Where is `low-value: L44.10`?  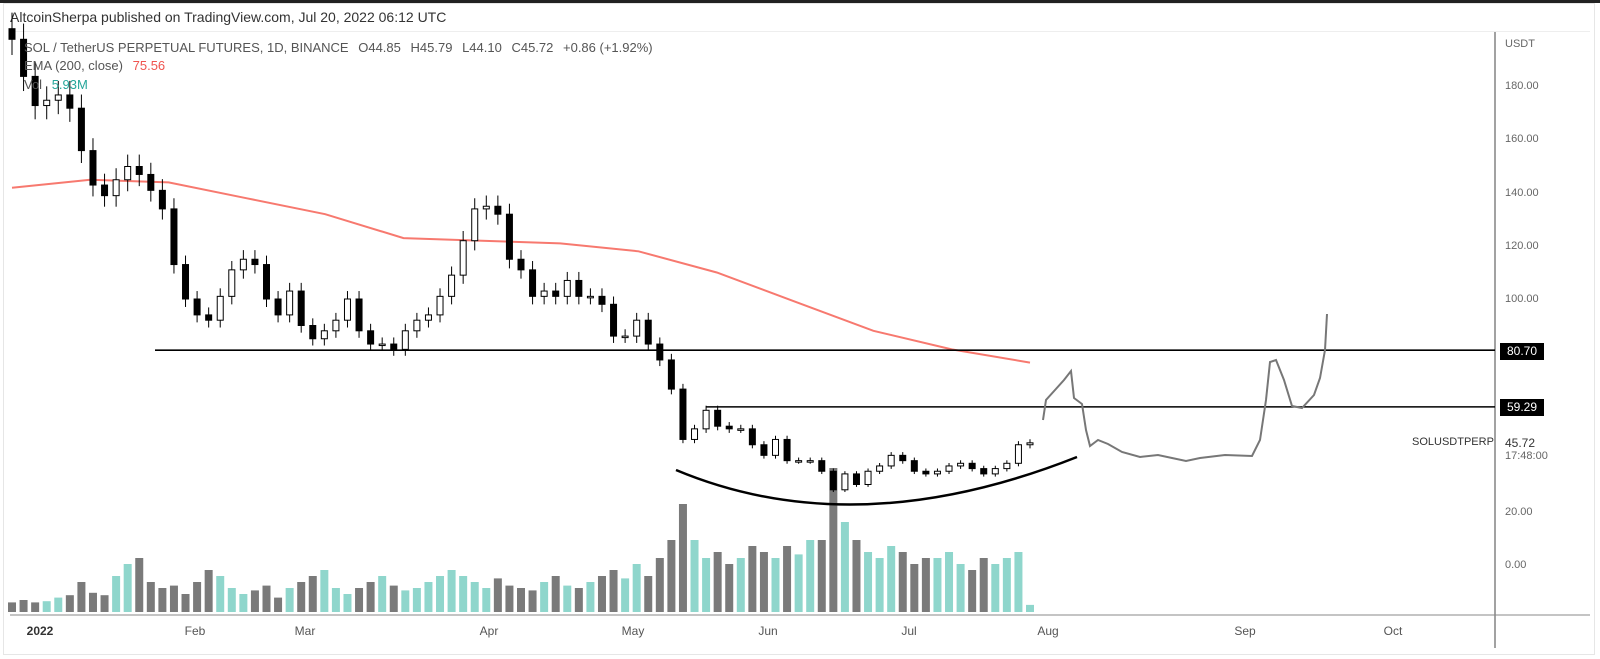
low-value: L44.10 is located at coordinates (482, 47).